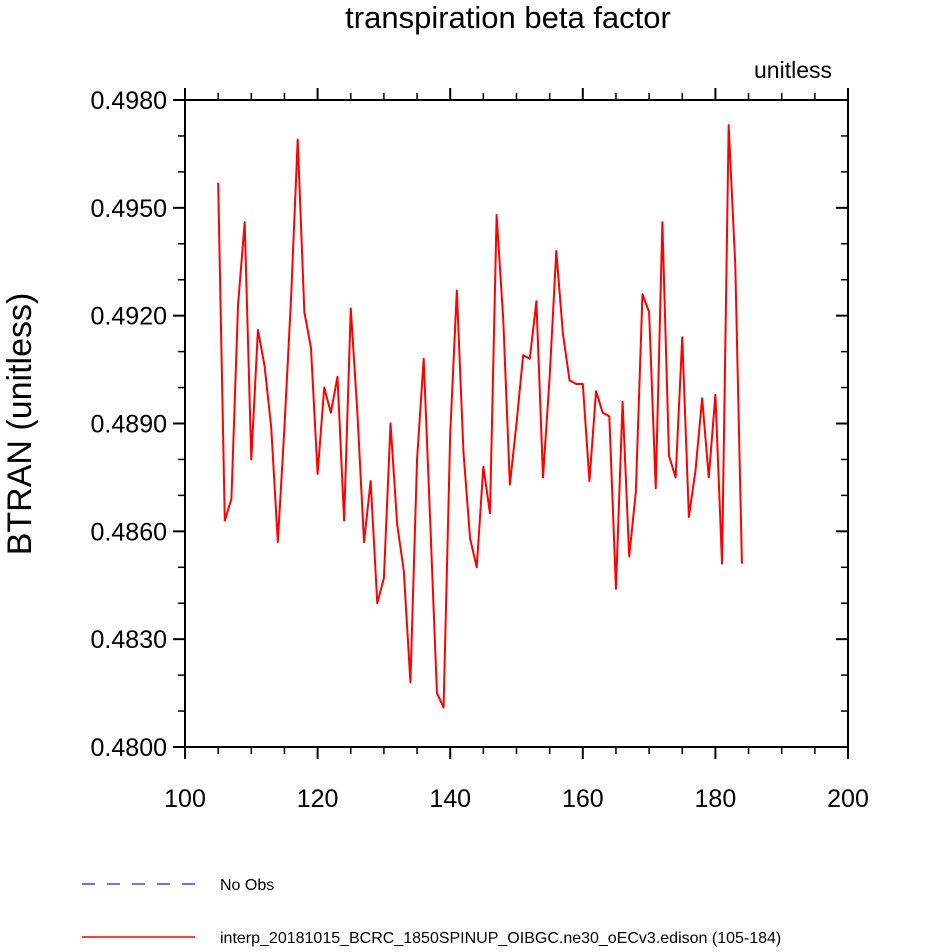 The image size is (931, 952). I want to click on x-tick-label: 200, so click(848, 799).